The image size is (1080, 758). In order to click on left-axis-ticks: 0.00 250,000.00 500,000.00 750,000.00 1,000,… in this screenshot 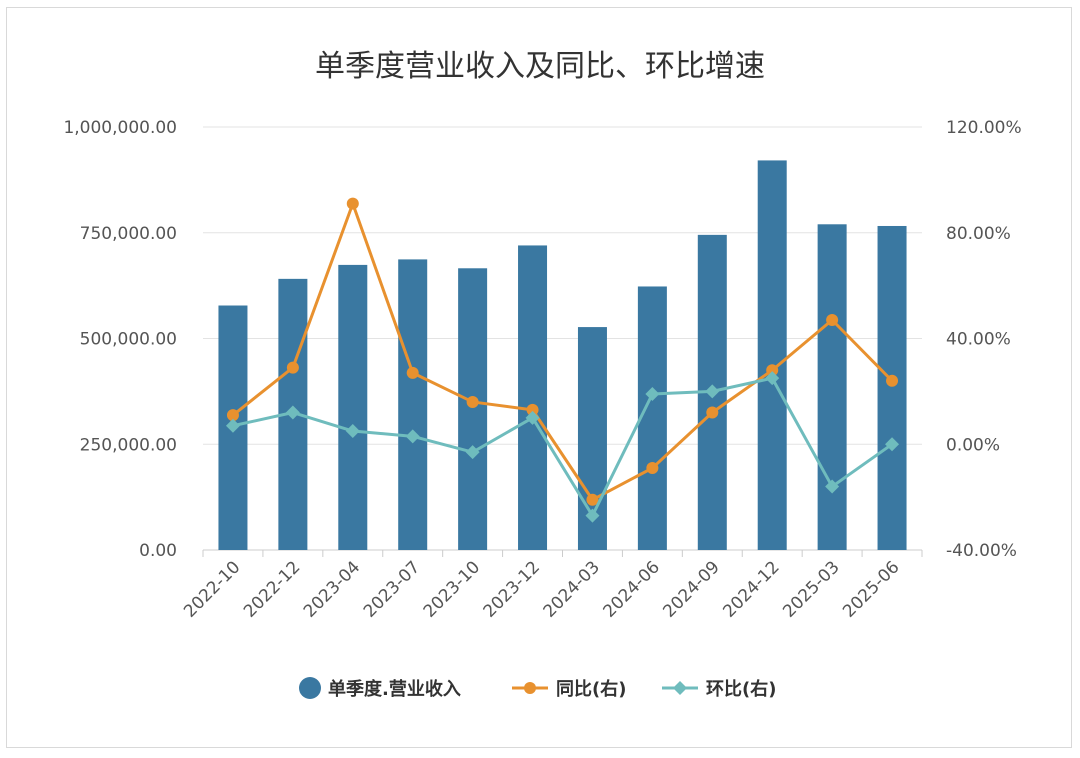, I will do `click(120, 339)`.